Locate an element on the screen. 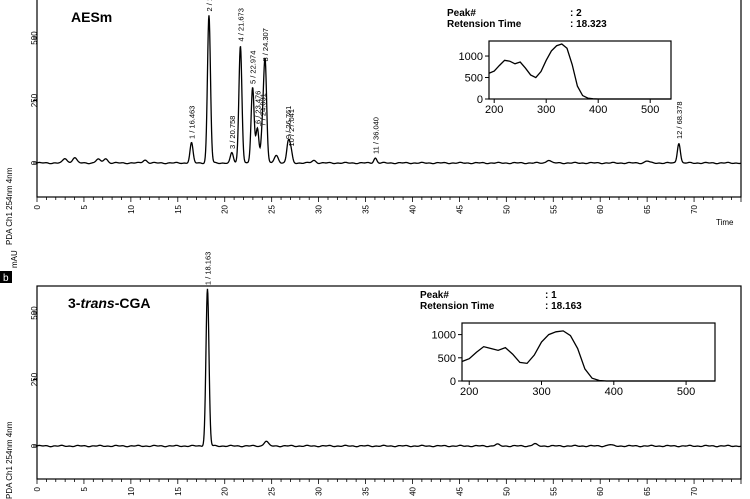 Image resolution: width=750 pixels, height=499 pixels. top-x-tick-label: 5 is located at coordinates (84, 206).